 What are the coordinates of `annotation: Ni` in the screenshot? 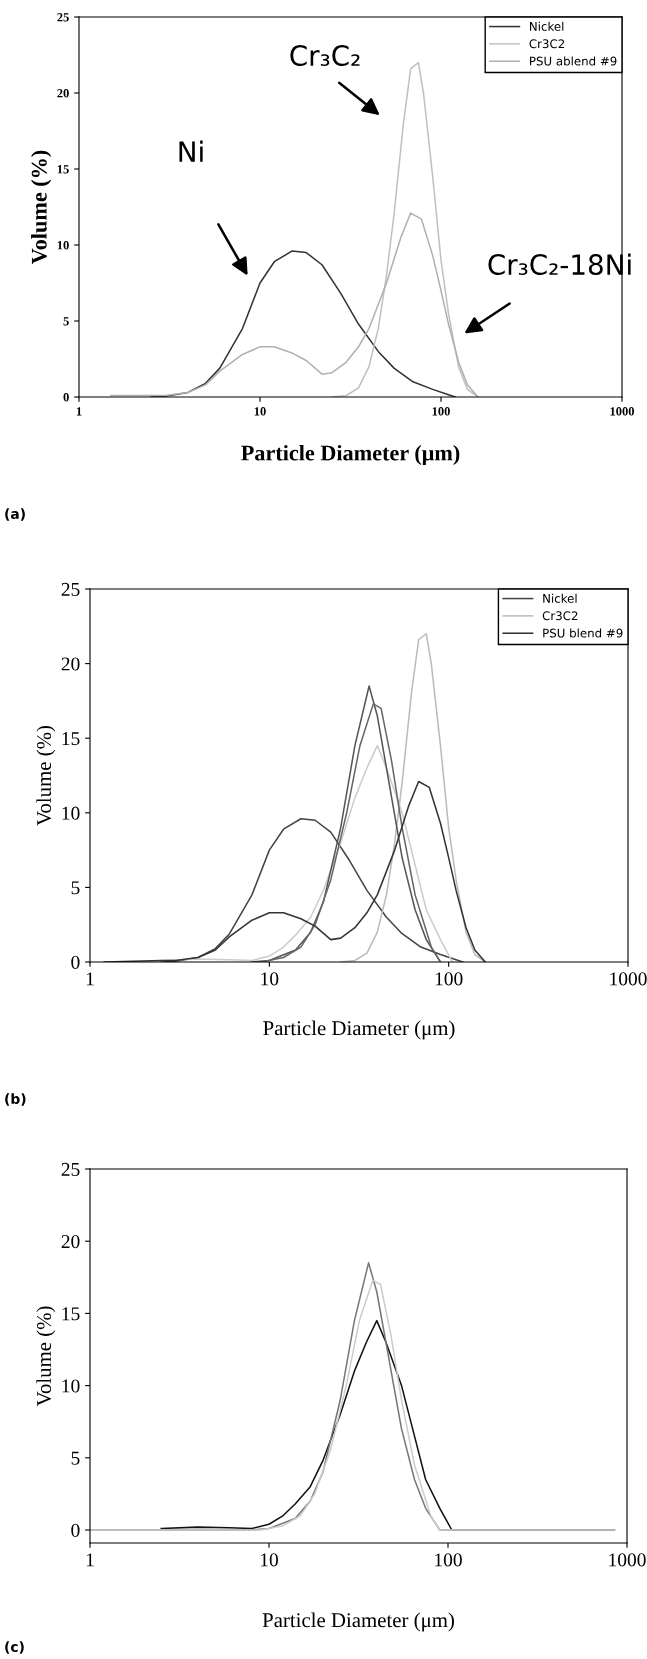 It's located at (191, 151).